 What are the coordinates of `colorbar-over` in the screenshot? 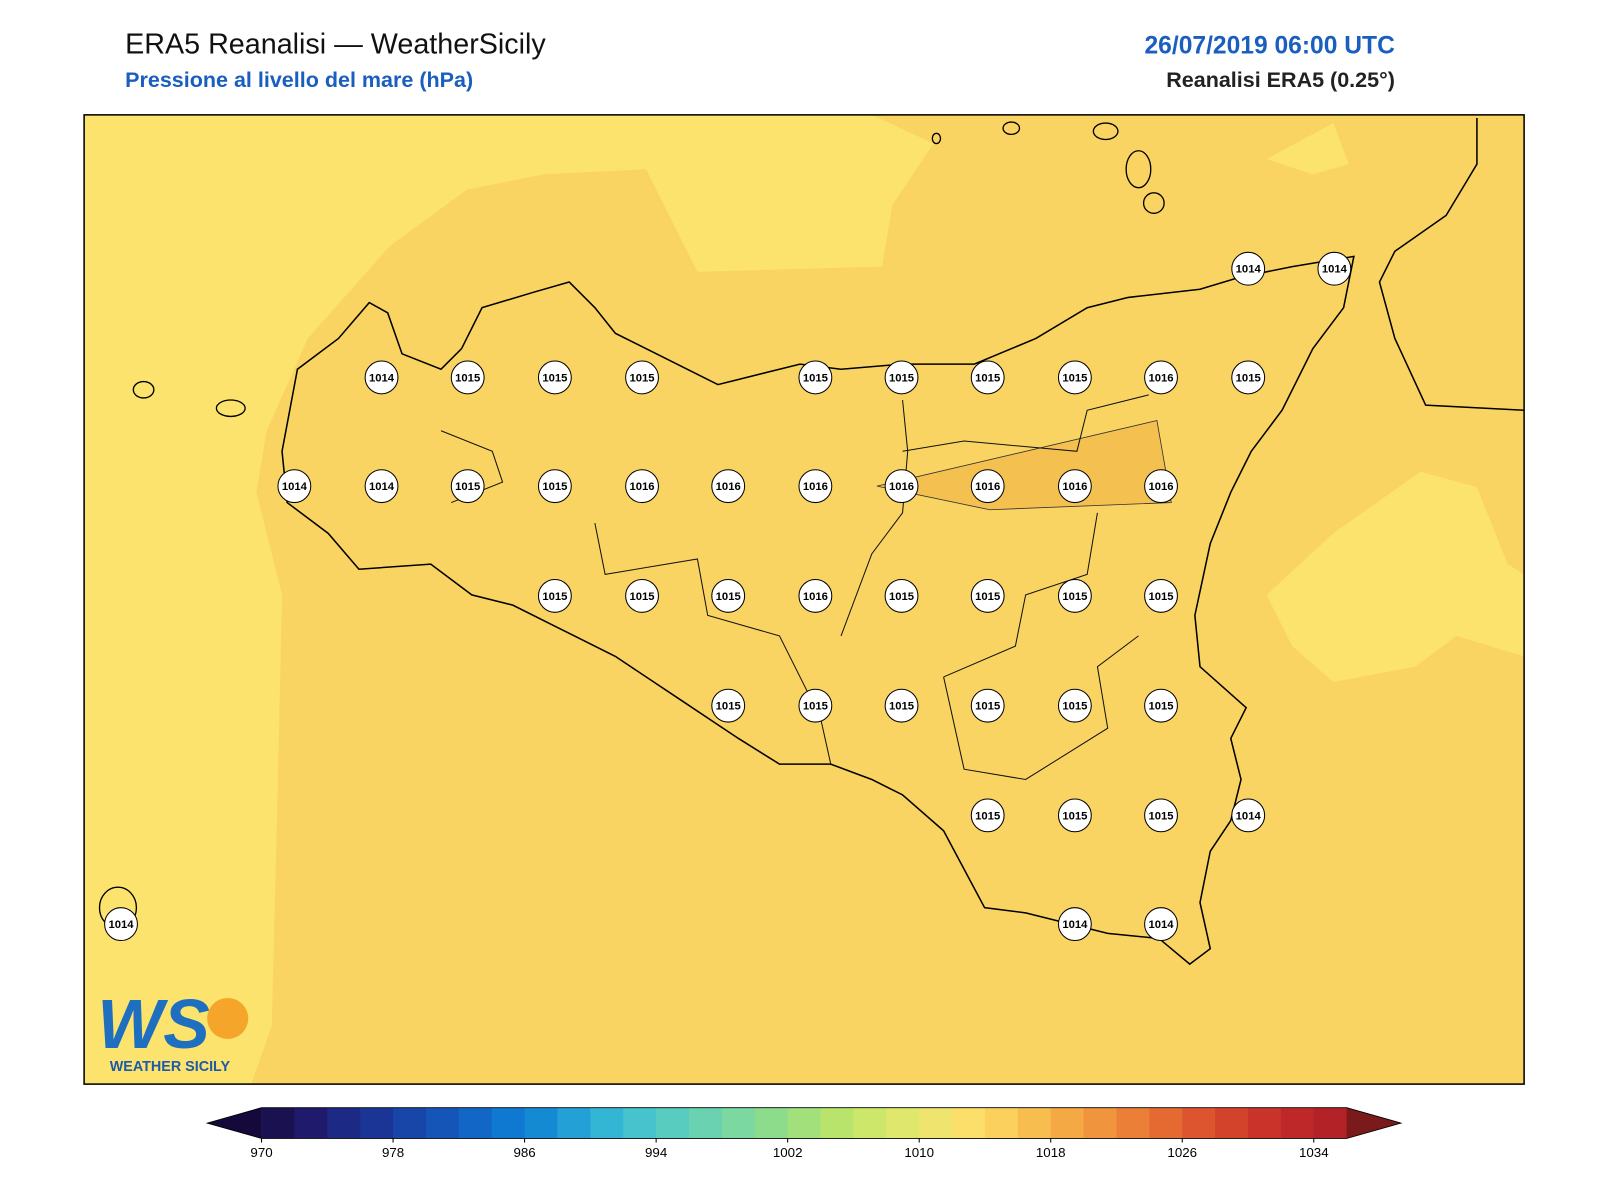 It's located at (1374, 1123).